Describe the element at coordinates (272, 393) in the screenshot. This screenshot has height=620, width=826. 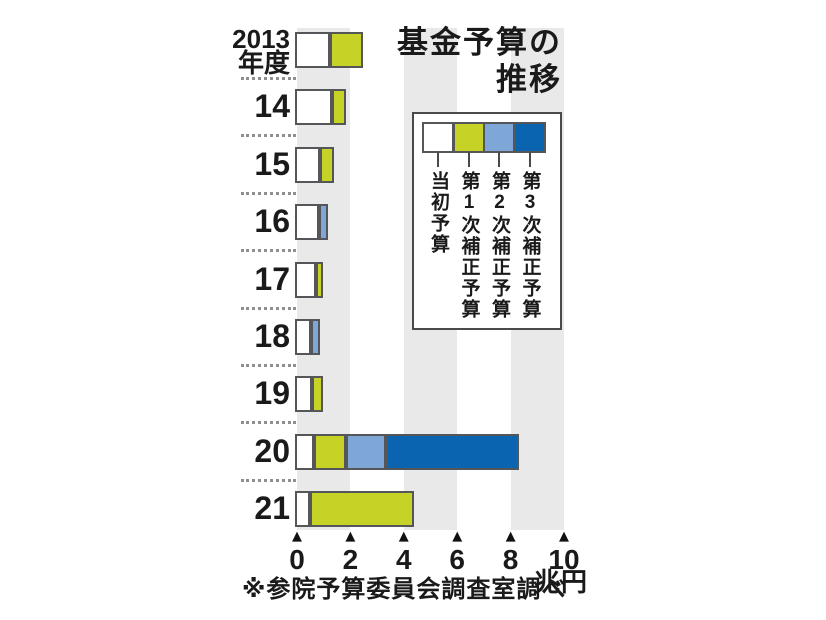
I see `row-label: 19` at that location.